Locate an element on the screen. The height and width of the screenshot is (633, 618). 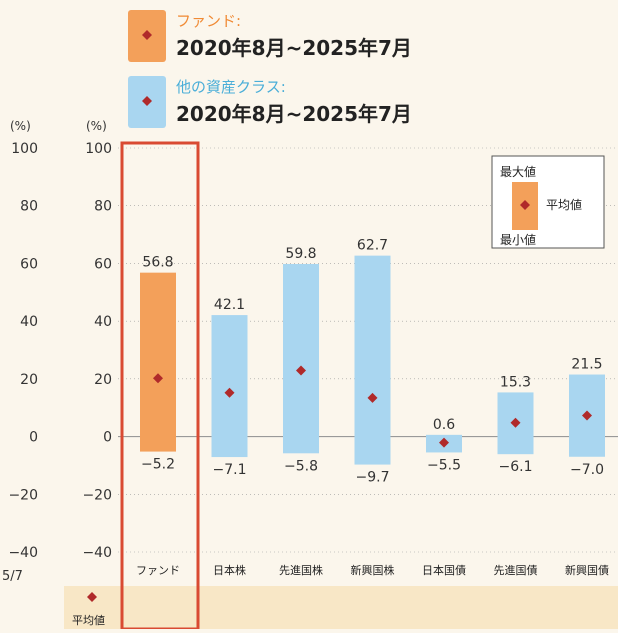
inset-legend-box is located at coordinates (548, 202).